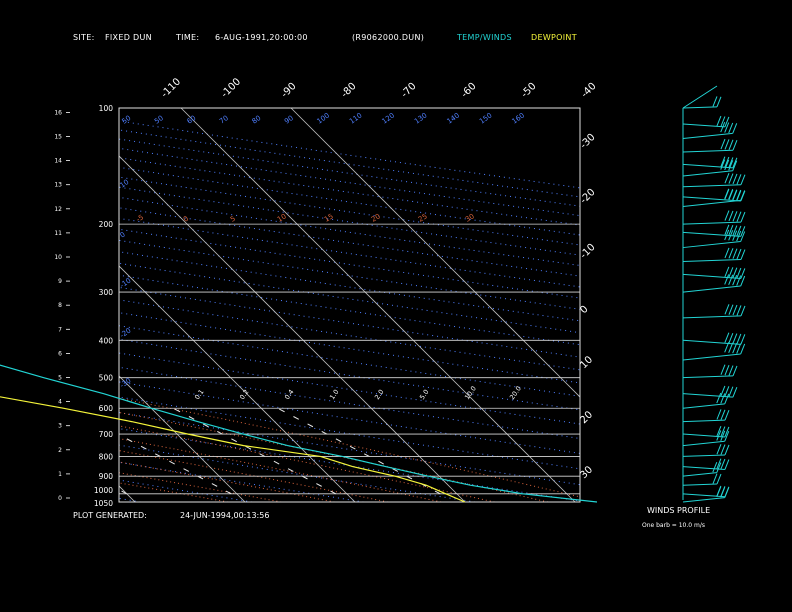 This screenshot has height=612, width=792. What do you see at coordinates (324, 118) in the screenshot?
I see `dry-adiabat-label: 100` at bounding box center [324, 118].